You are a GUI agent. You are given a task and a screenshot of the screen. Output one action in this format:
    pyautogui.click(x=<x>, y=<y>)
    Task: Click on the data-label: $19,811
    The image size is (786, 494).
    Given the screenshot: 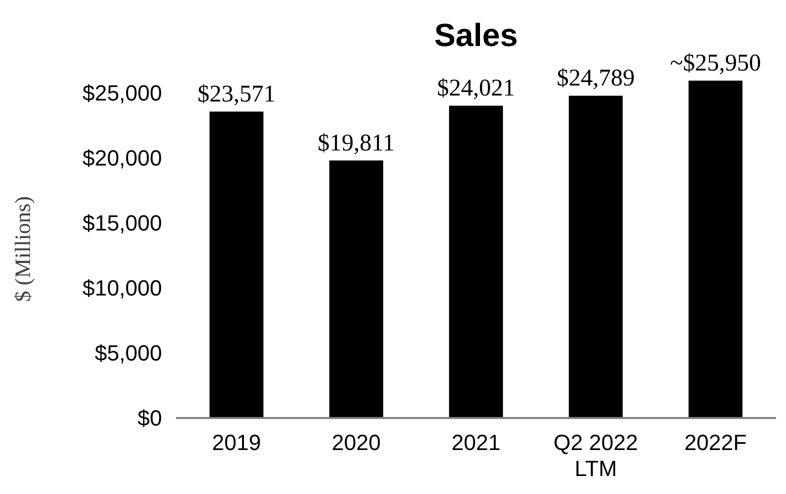 What is the action you would take?
    pyautogui.click(x=356, y=143)
    